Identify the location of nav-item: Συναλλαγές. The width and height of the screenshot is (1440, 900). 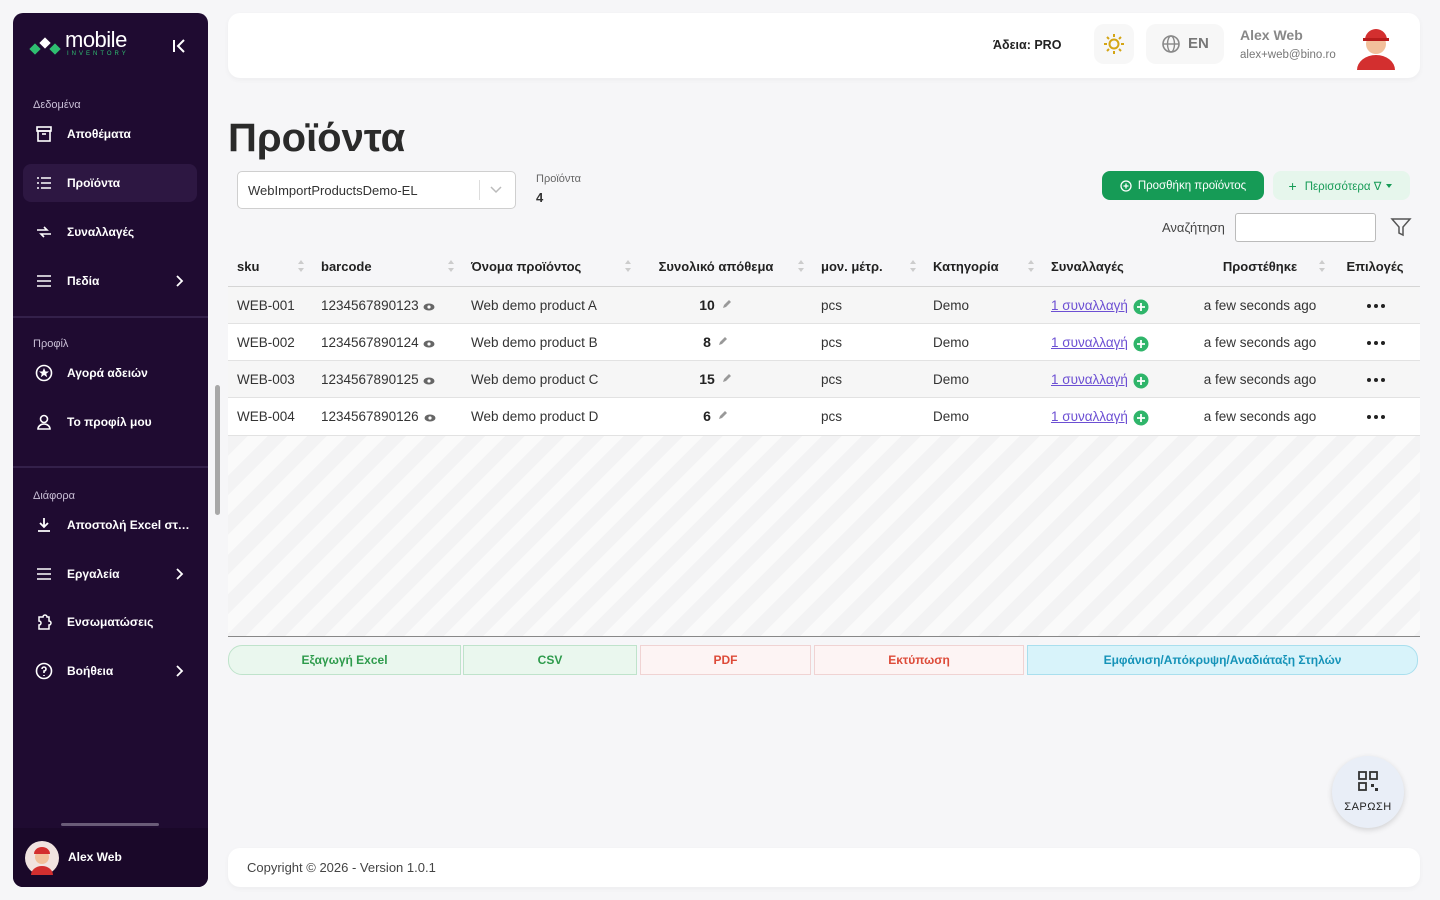
(110, 232).